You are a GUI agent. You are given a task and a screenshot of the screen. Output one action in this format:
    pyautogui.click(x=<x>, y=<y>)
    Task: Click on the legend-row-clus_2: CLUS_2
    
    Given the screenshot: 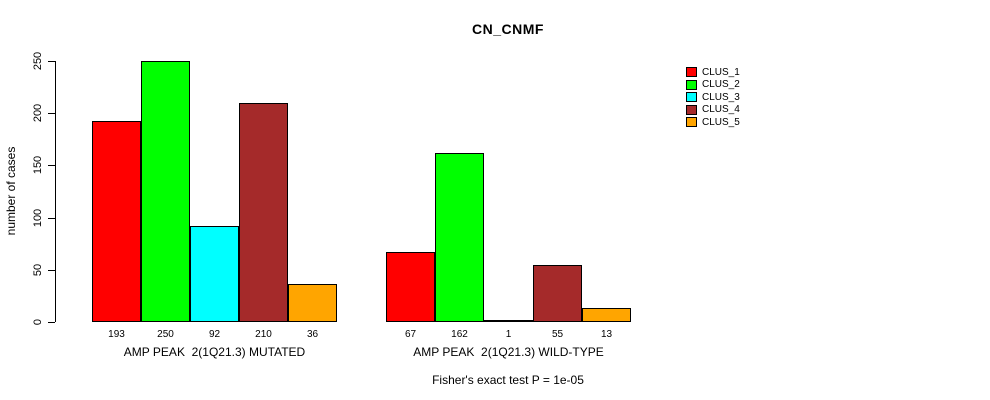 What is the action you would take?
    pyautogui.click(x=713, y=85)
    